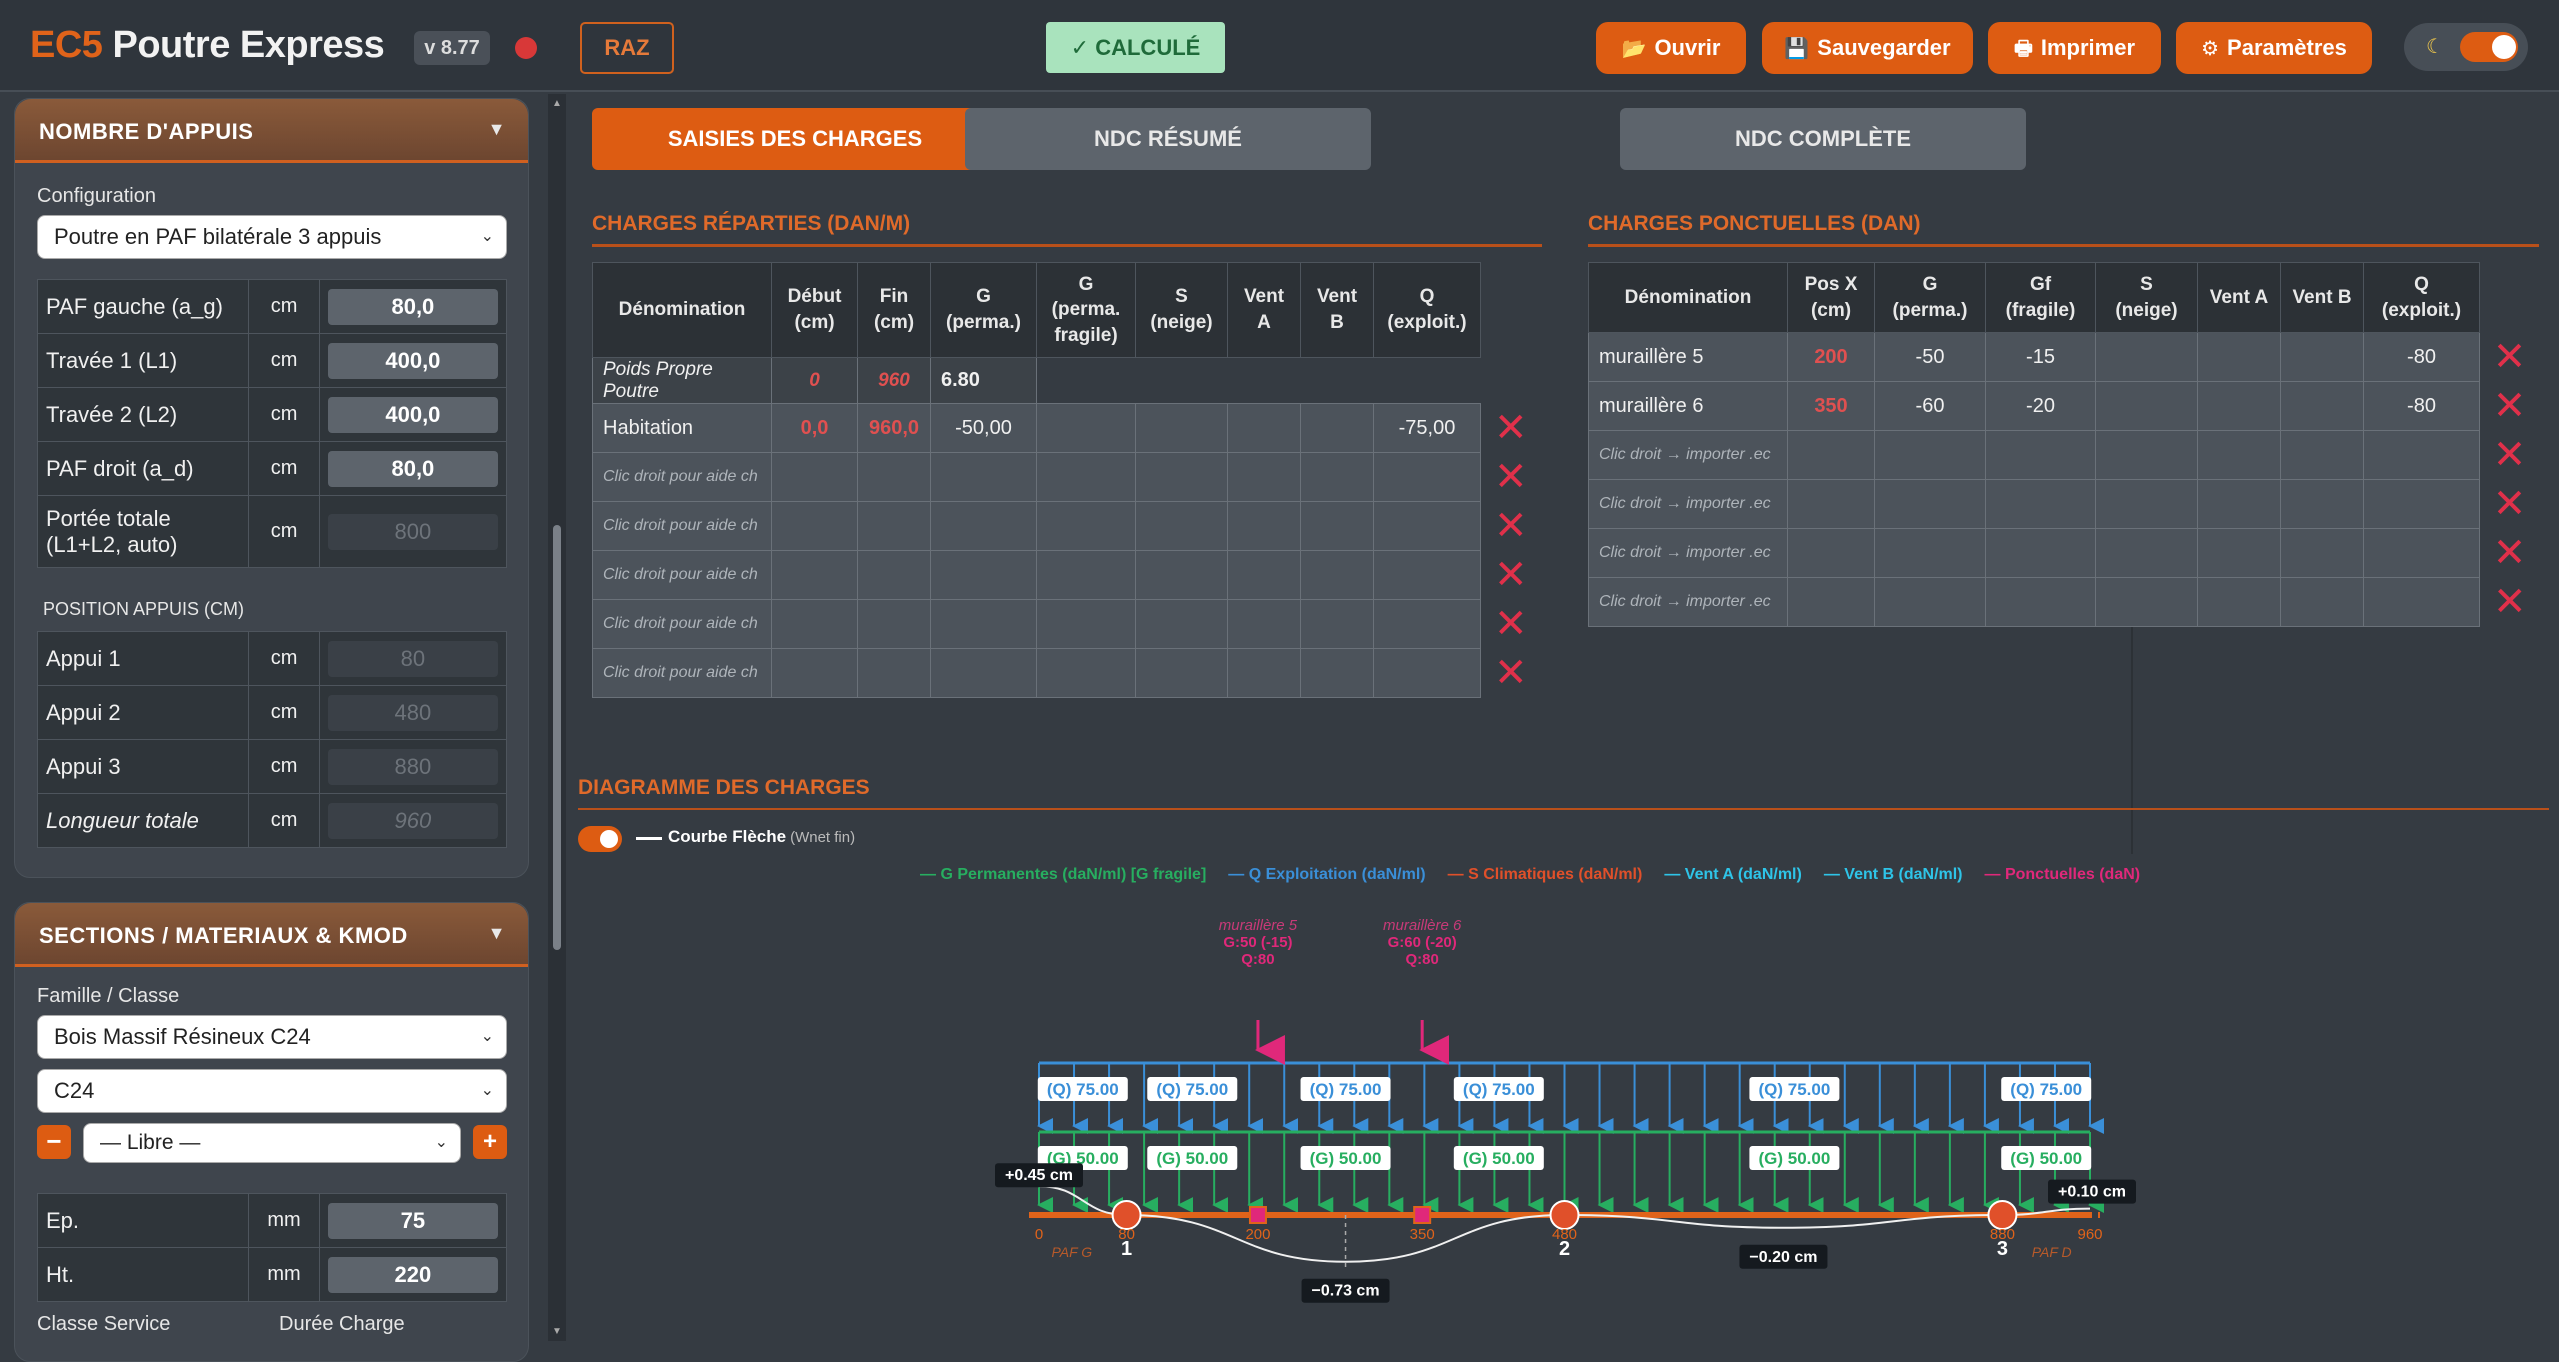 Image resolution: width=2559 pixels, height=1362 pixels. What do you see at coordinates (1930, 406) in the screenshot?
I see `point-cell-g: -60` at bounding box center [1930, 406].